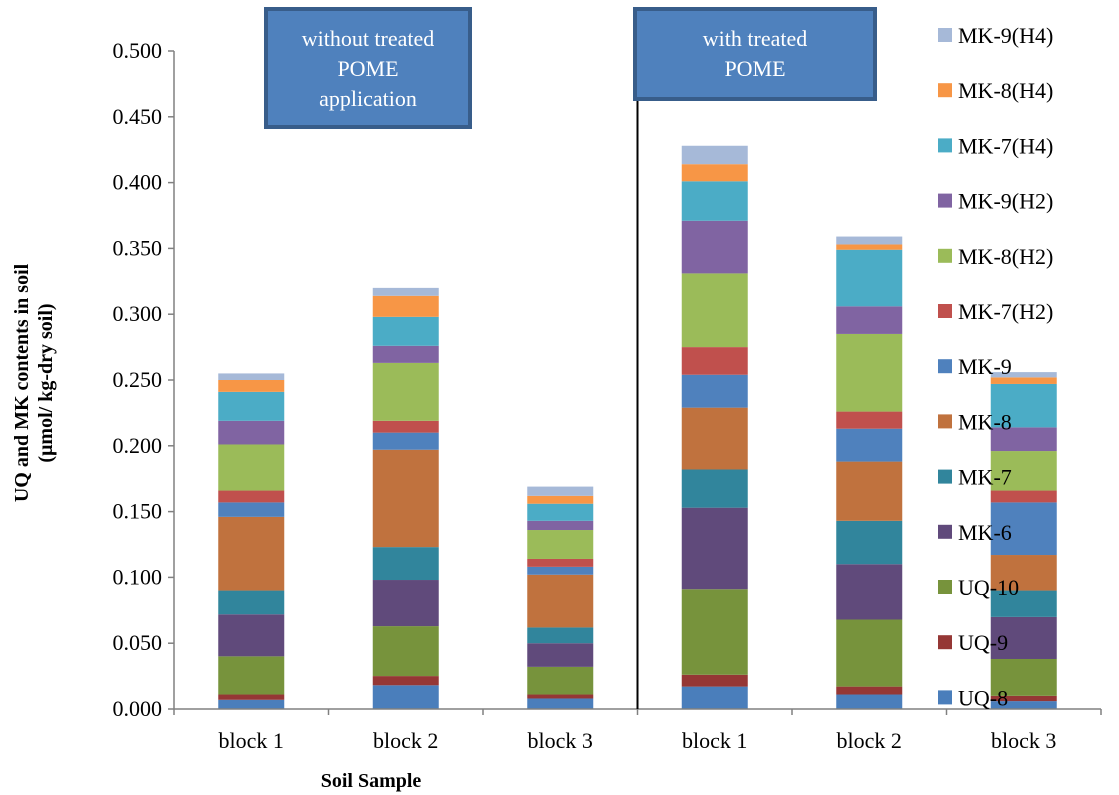  What do you see at coordinates (138, 182) in the screenshot?
I see `y-tick-label: 0.400` at bounding box center [138, 182].